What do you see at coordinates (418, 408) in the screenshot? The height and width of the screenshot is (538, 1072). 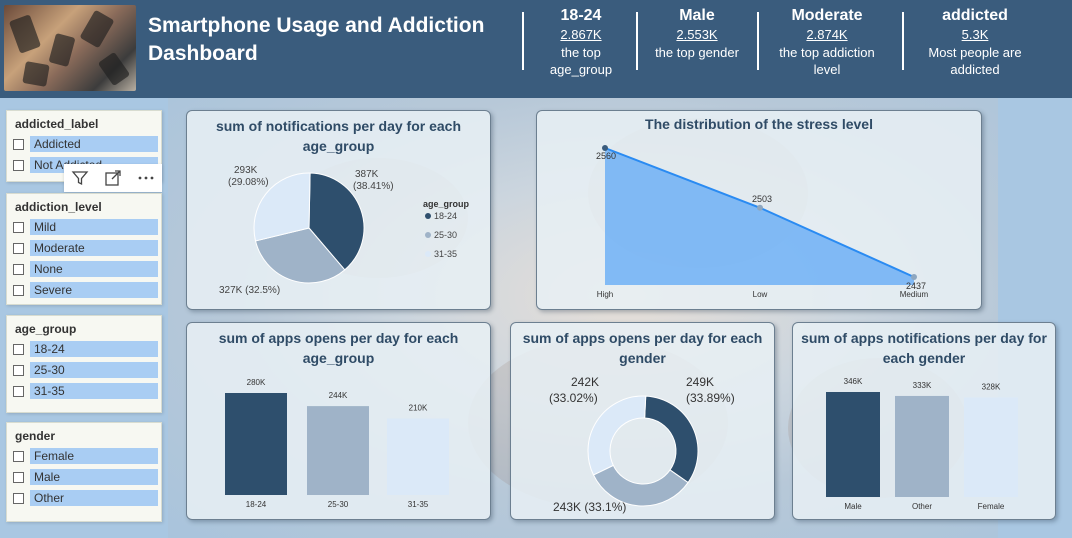 I see `data-label: 210K` at bounding box center [418, 408].